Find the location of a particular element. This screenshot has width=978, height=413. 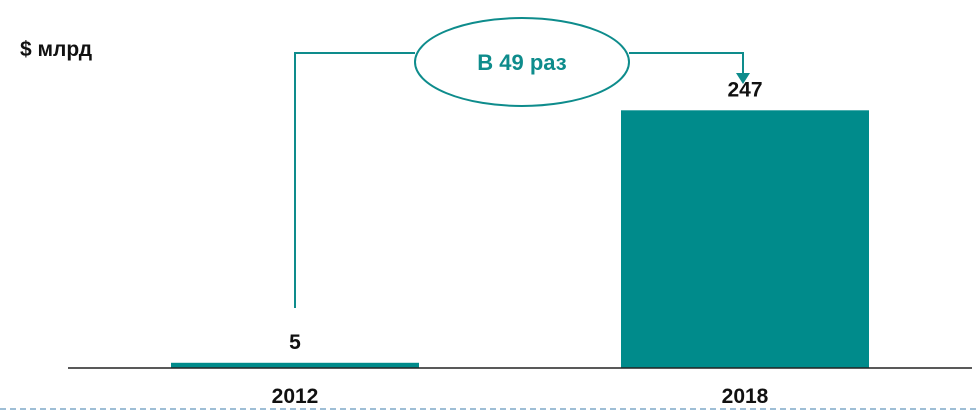

x-tick-label-2018: 2018 is located at coordinates (745, 396).